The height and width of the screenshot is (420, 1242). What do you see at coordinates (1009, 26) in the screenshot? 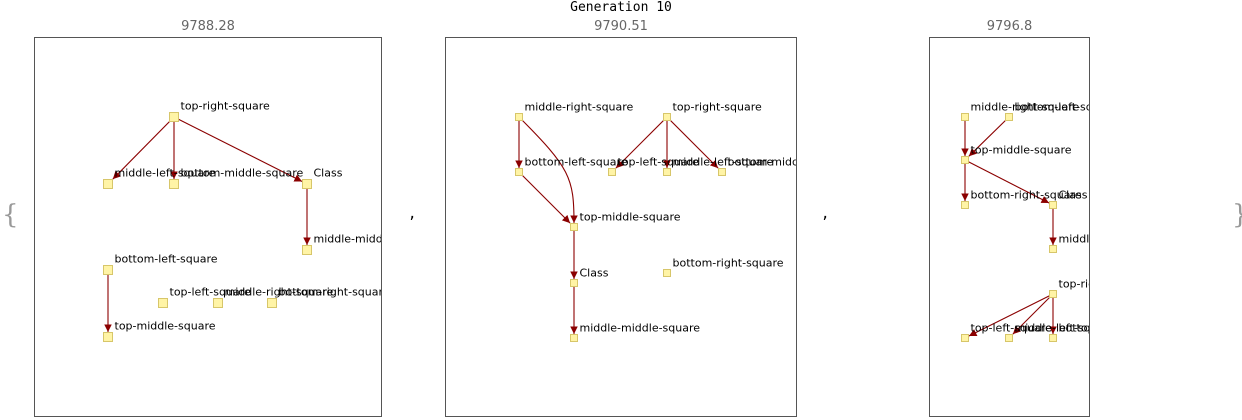
I see `panel-3-score: 9796.8` at bounding box center [1009, 26].